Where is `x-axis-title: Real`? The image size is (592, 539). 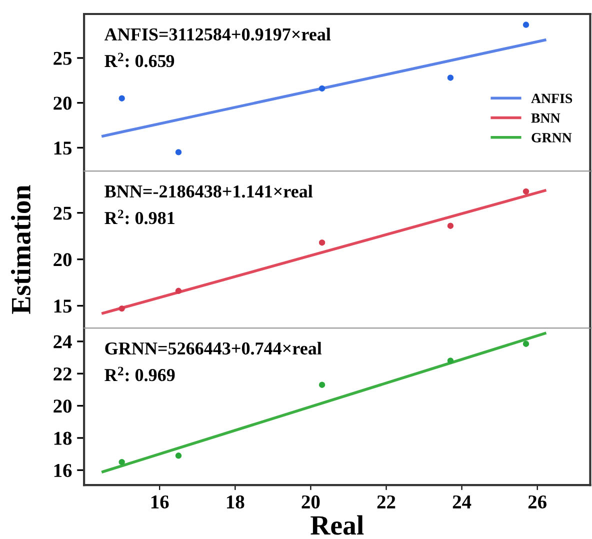
x-axis-title: Real is located at coordinates (337, 525).